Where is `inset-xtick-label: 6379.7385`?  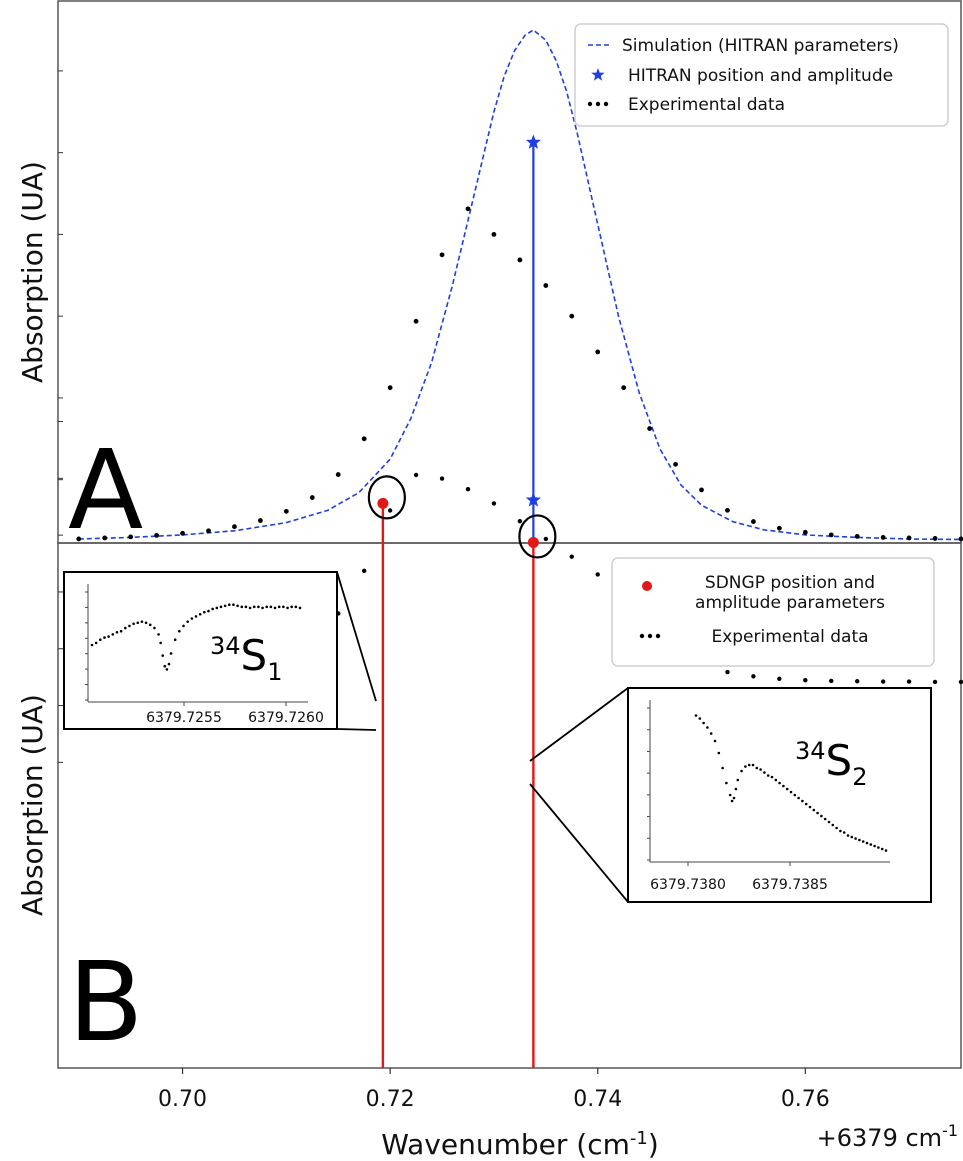 inset-xtick-label: 6379.7385 is located at coordinates (790, 885).